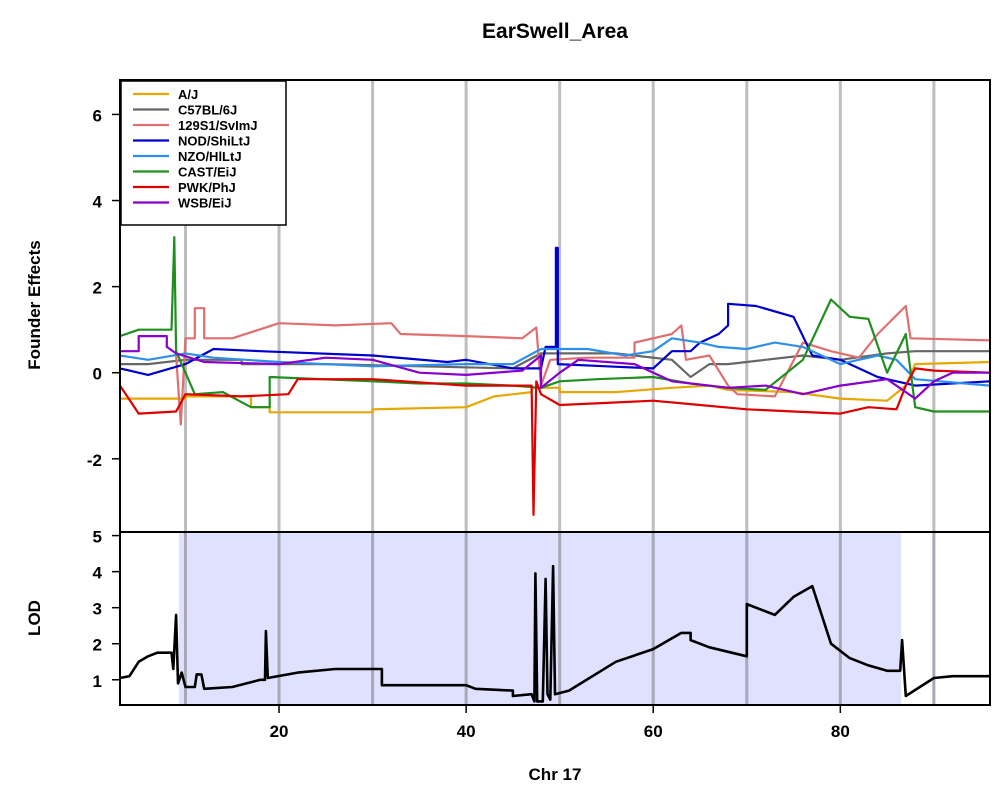  What do you see at coordinates (97, 609) in the screenshot?
I see `y-tick-label-3: 3` at bounding box center [97, 609].